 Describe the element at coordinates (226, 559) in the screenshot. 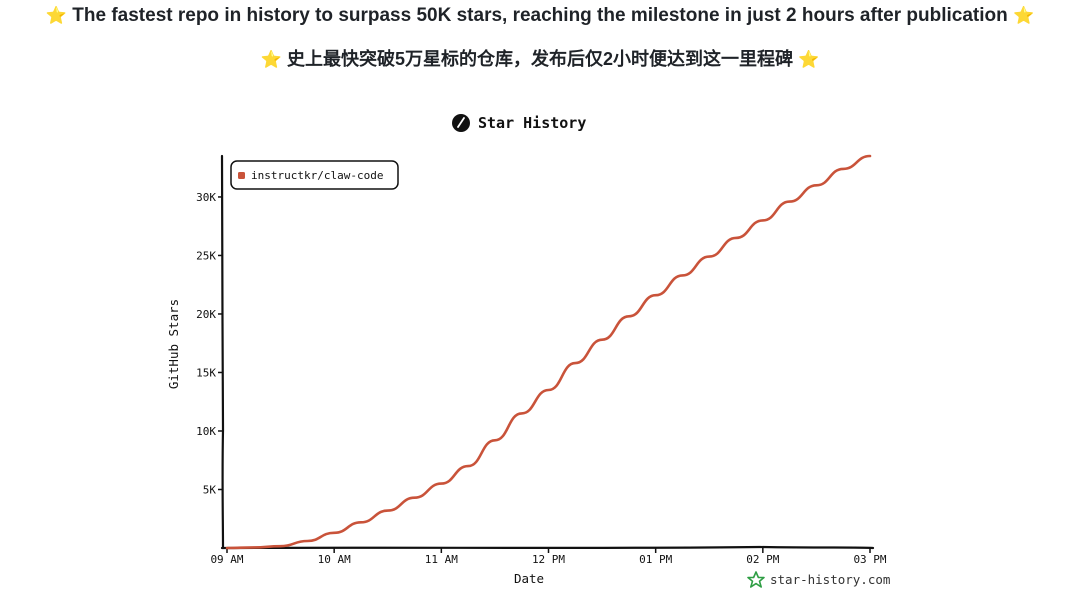

I see `x-tick-label: 09 AM` at that location.